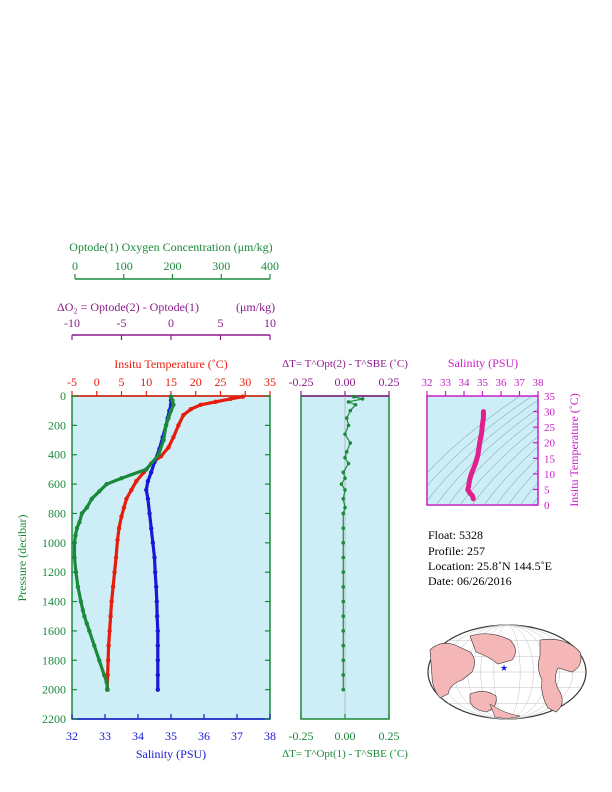  Describe the element at coordinates (490, 566) in the screenshot. I see `location: Location: 25.8˚N 144.5˚E` at that location.